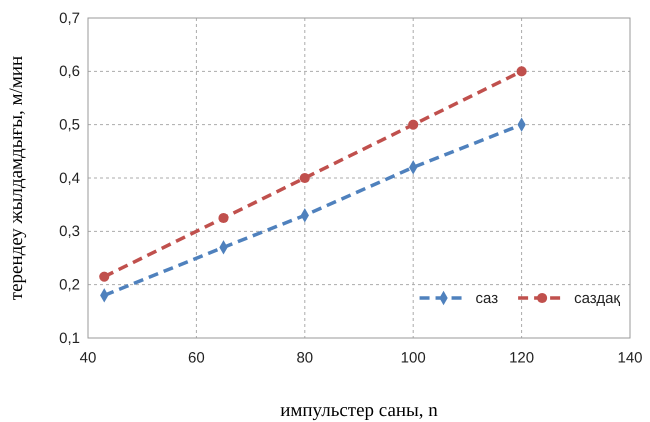 This screenshot has width=650, height=422. I want to click on y-tick-label: 0,4, so click(69, 178).